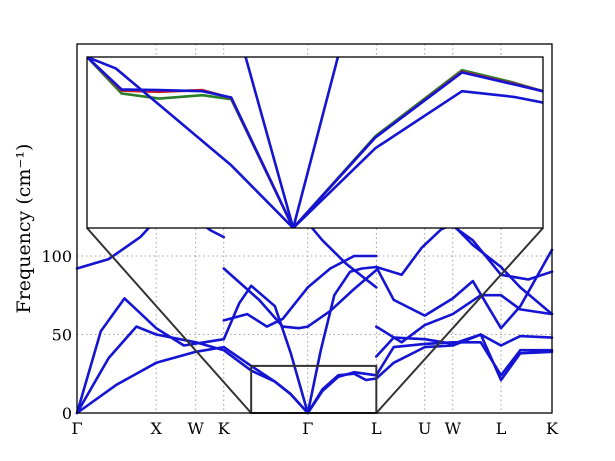 This screenshot has width=615, height=461. What do you see at coordinates (24, 229) in the screenshot?
I see `y-axis-label: Frequency (cm⁻¹)` at bounding box center [24, 229].